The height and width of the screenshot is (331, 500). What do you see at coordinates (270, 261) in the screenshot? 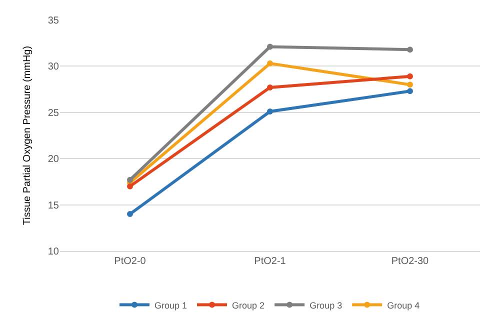
I see `x-tick-label: PtO2-1` at bounding box center [270, 261].